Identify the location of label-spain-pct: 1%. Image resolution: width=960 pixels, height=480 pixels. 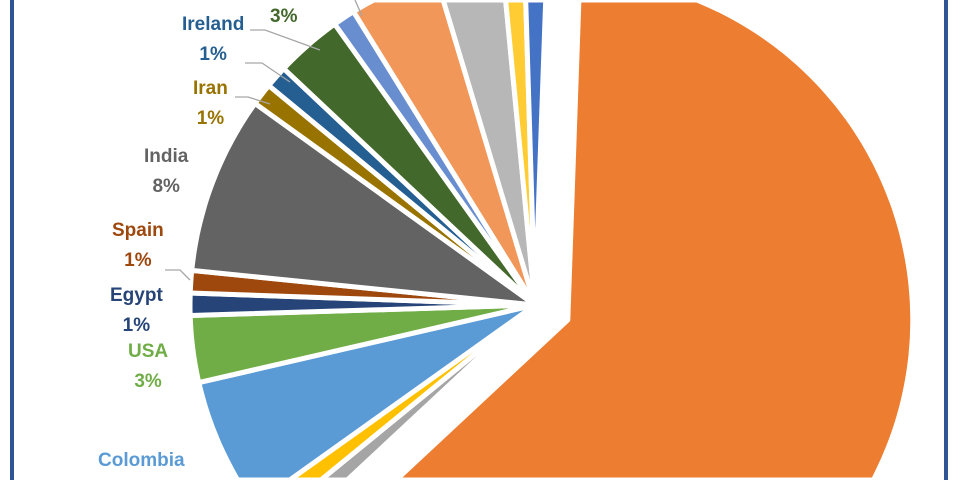
(138, 260).